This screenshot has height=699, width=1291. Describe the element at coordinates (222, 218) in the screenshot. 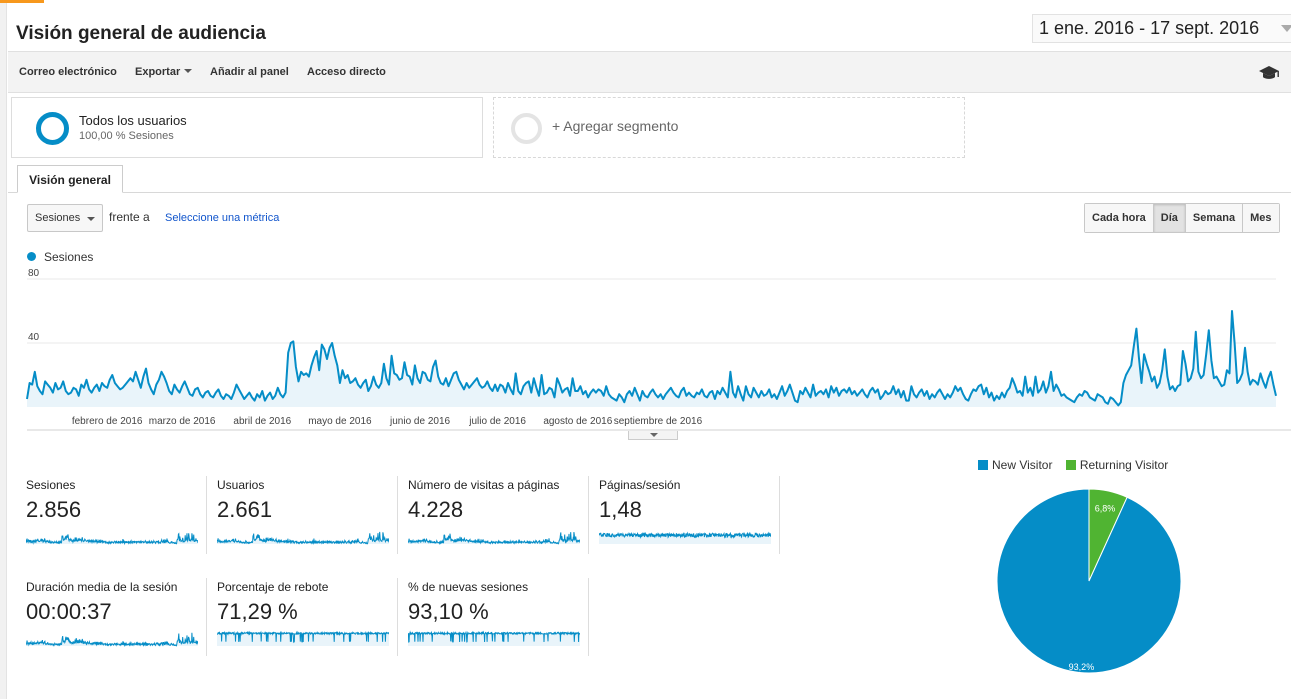

I see `select-metric-link: Seleccione una métrica` at that location.